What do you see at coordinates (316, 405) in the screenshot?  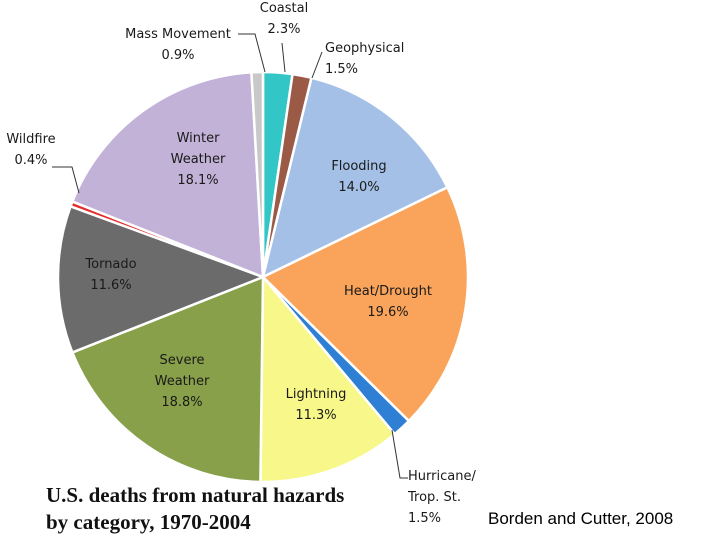 I see `slice-label-lightning: Lightning 11.3%` at bounding box center [316, 405].